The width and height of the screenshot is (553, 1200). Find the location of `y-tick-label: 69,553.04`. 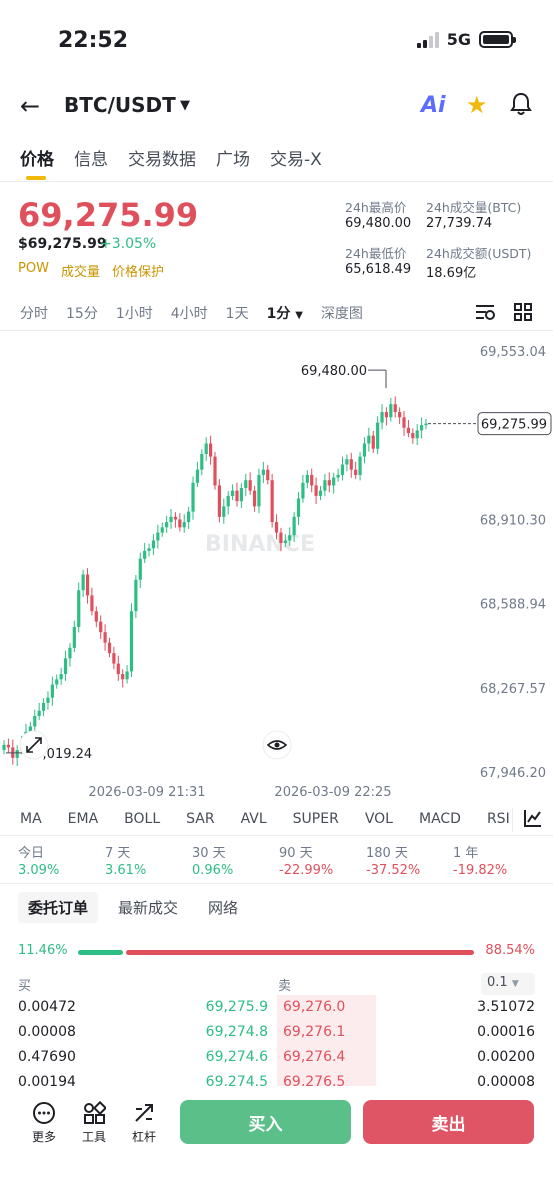

y-tick-label: 69,553.04 is located at coordinates (513, 352).